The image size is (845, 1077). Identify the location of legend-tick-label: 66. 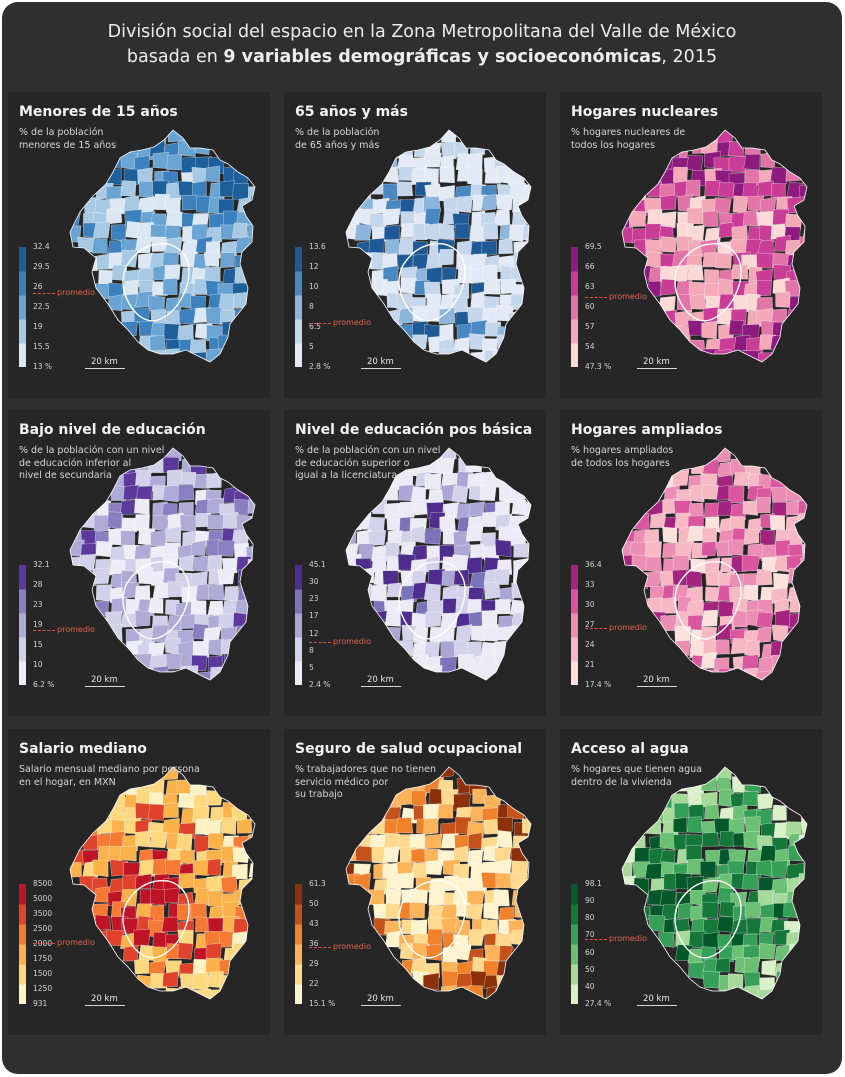
(590, 266).